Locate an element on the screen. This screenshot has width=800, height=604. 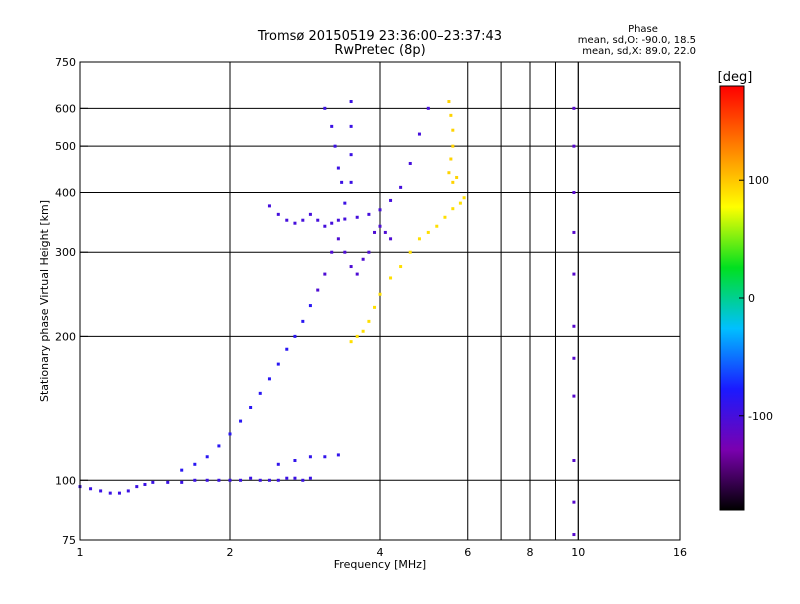
y-axis-ticks: 75 100 200 300 400 500 600 750 is located at coordinates (71, 301).